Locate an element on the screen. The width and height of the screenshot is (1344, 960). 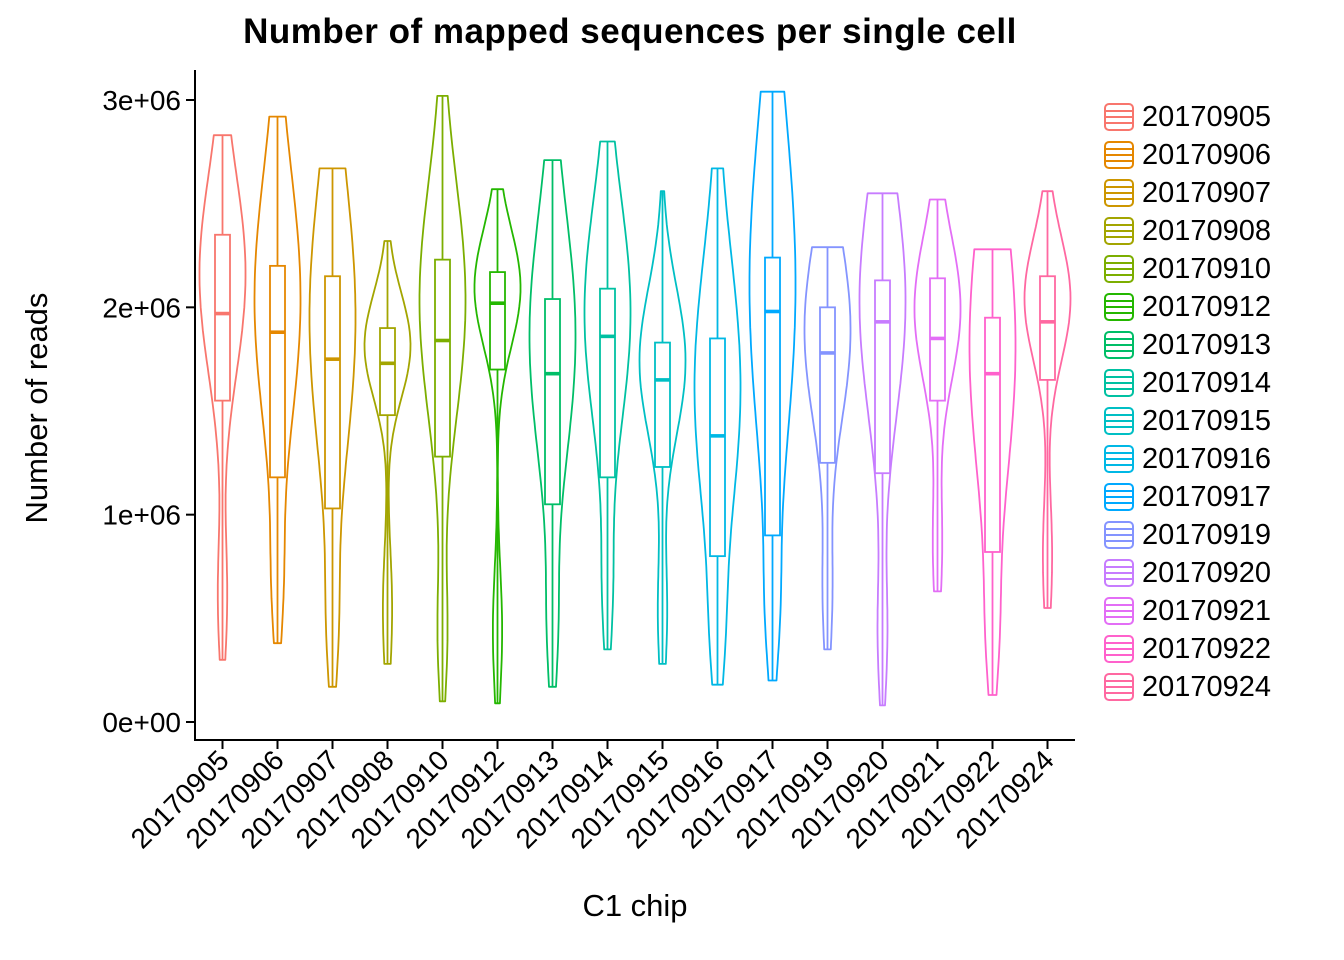
legend-label: 20170916 is located at coordinates (1207, 458).